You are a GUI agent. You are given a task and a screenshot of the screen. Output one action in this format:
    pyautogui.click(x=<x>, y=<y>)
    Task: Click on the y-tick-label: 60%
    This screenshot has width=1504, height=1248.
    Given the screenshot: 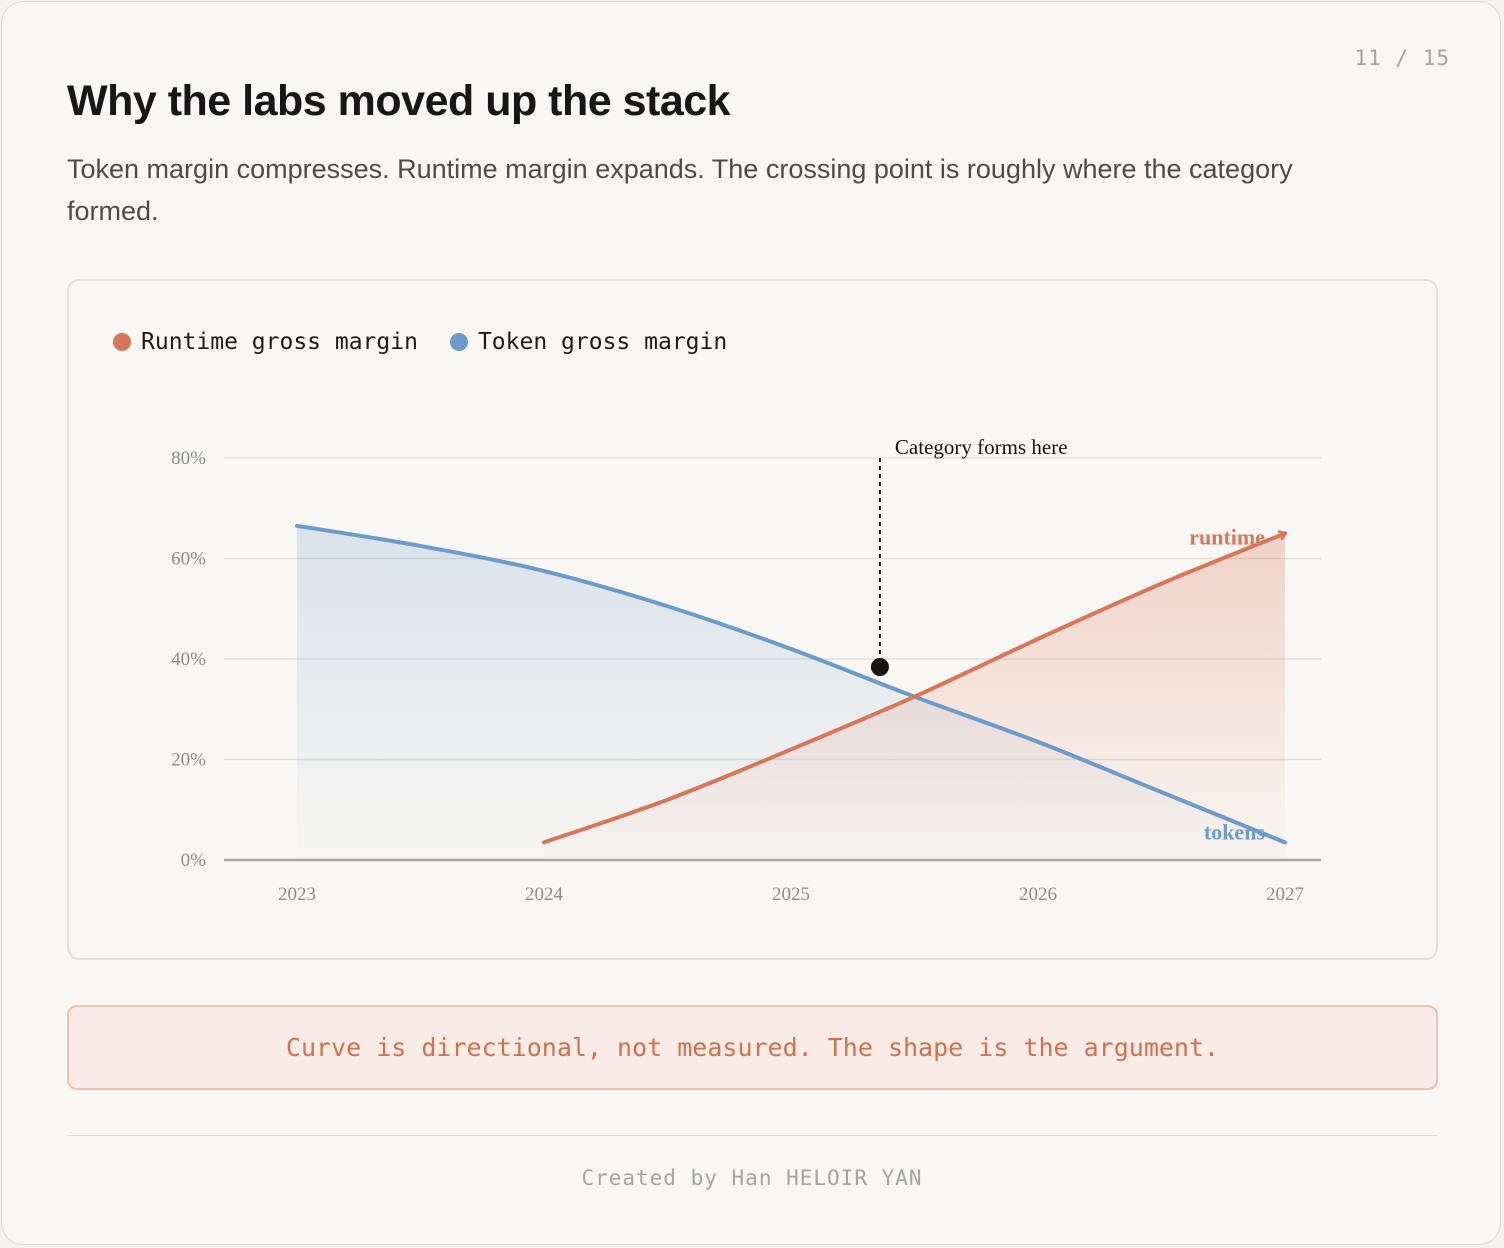 What is the action you would take?
    pyautogui.click(x=188, y=559)
    